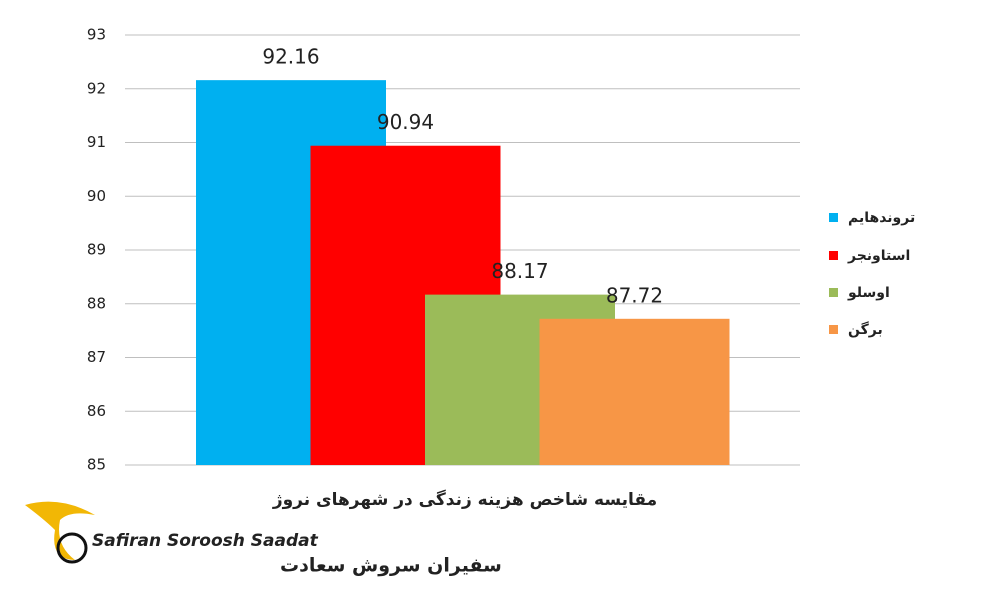 Image resolution: width=1000 pixels, height=600 pixels. I want to click on value-label: 87.72, so click(634, 295).